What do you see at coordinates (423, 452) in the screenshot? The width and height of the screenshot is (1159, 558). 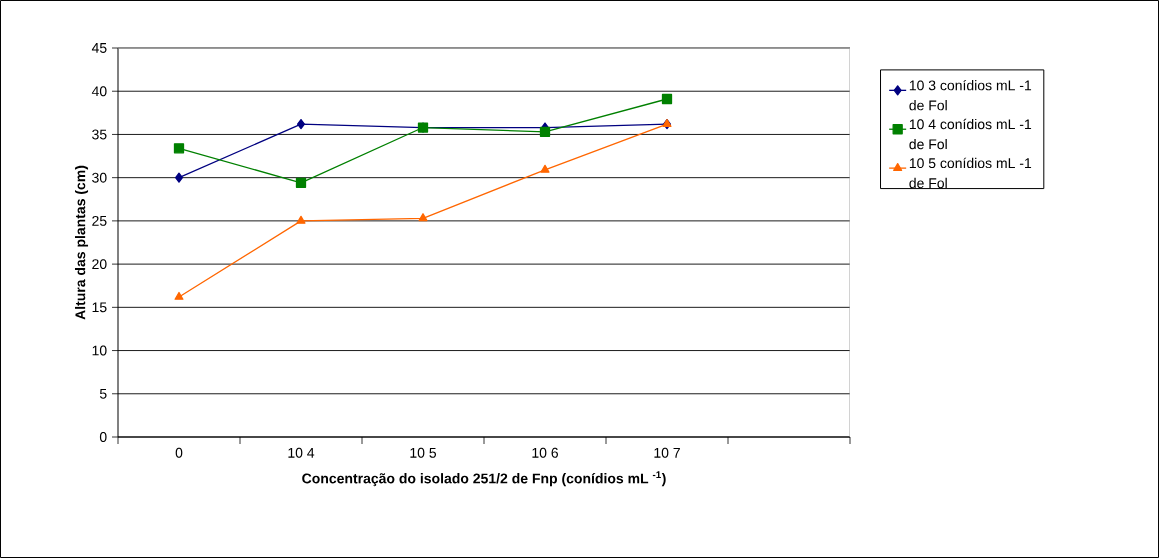 I see `x-tick-label: 10 5` at bounding box center [423, 452].